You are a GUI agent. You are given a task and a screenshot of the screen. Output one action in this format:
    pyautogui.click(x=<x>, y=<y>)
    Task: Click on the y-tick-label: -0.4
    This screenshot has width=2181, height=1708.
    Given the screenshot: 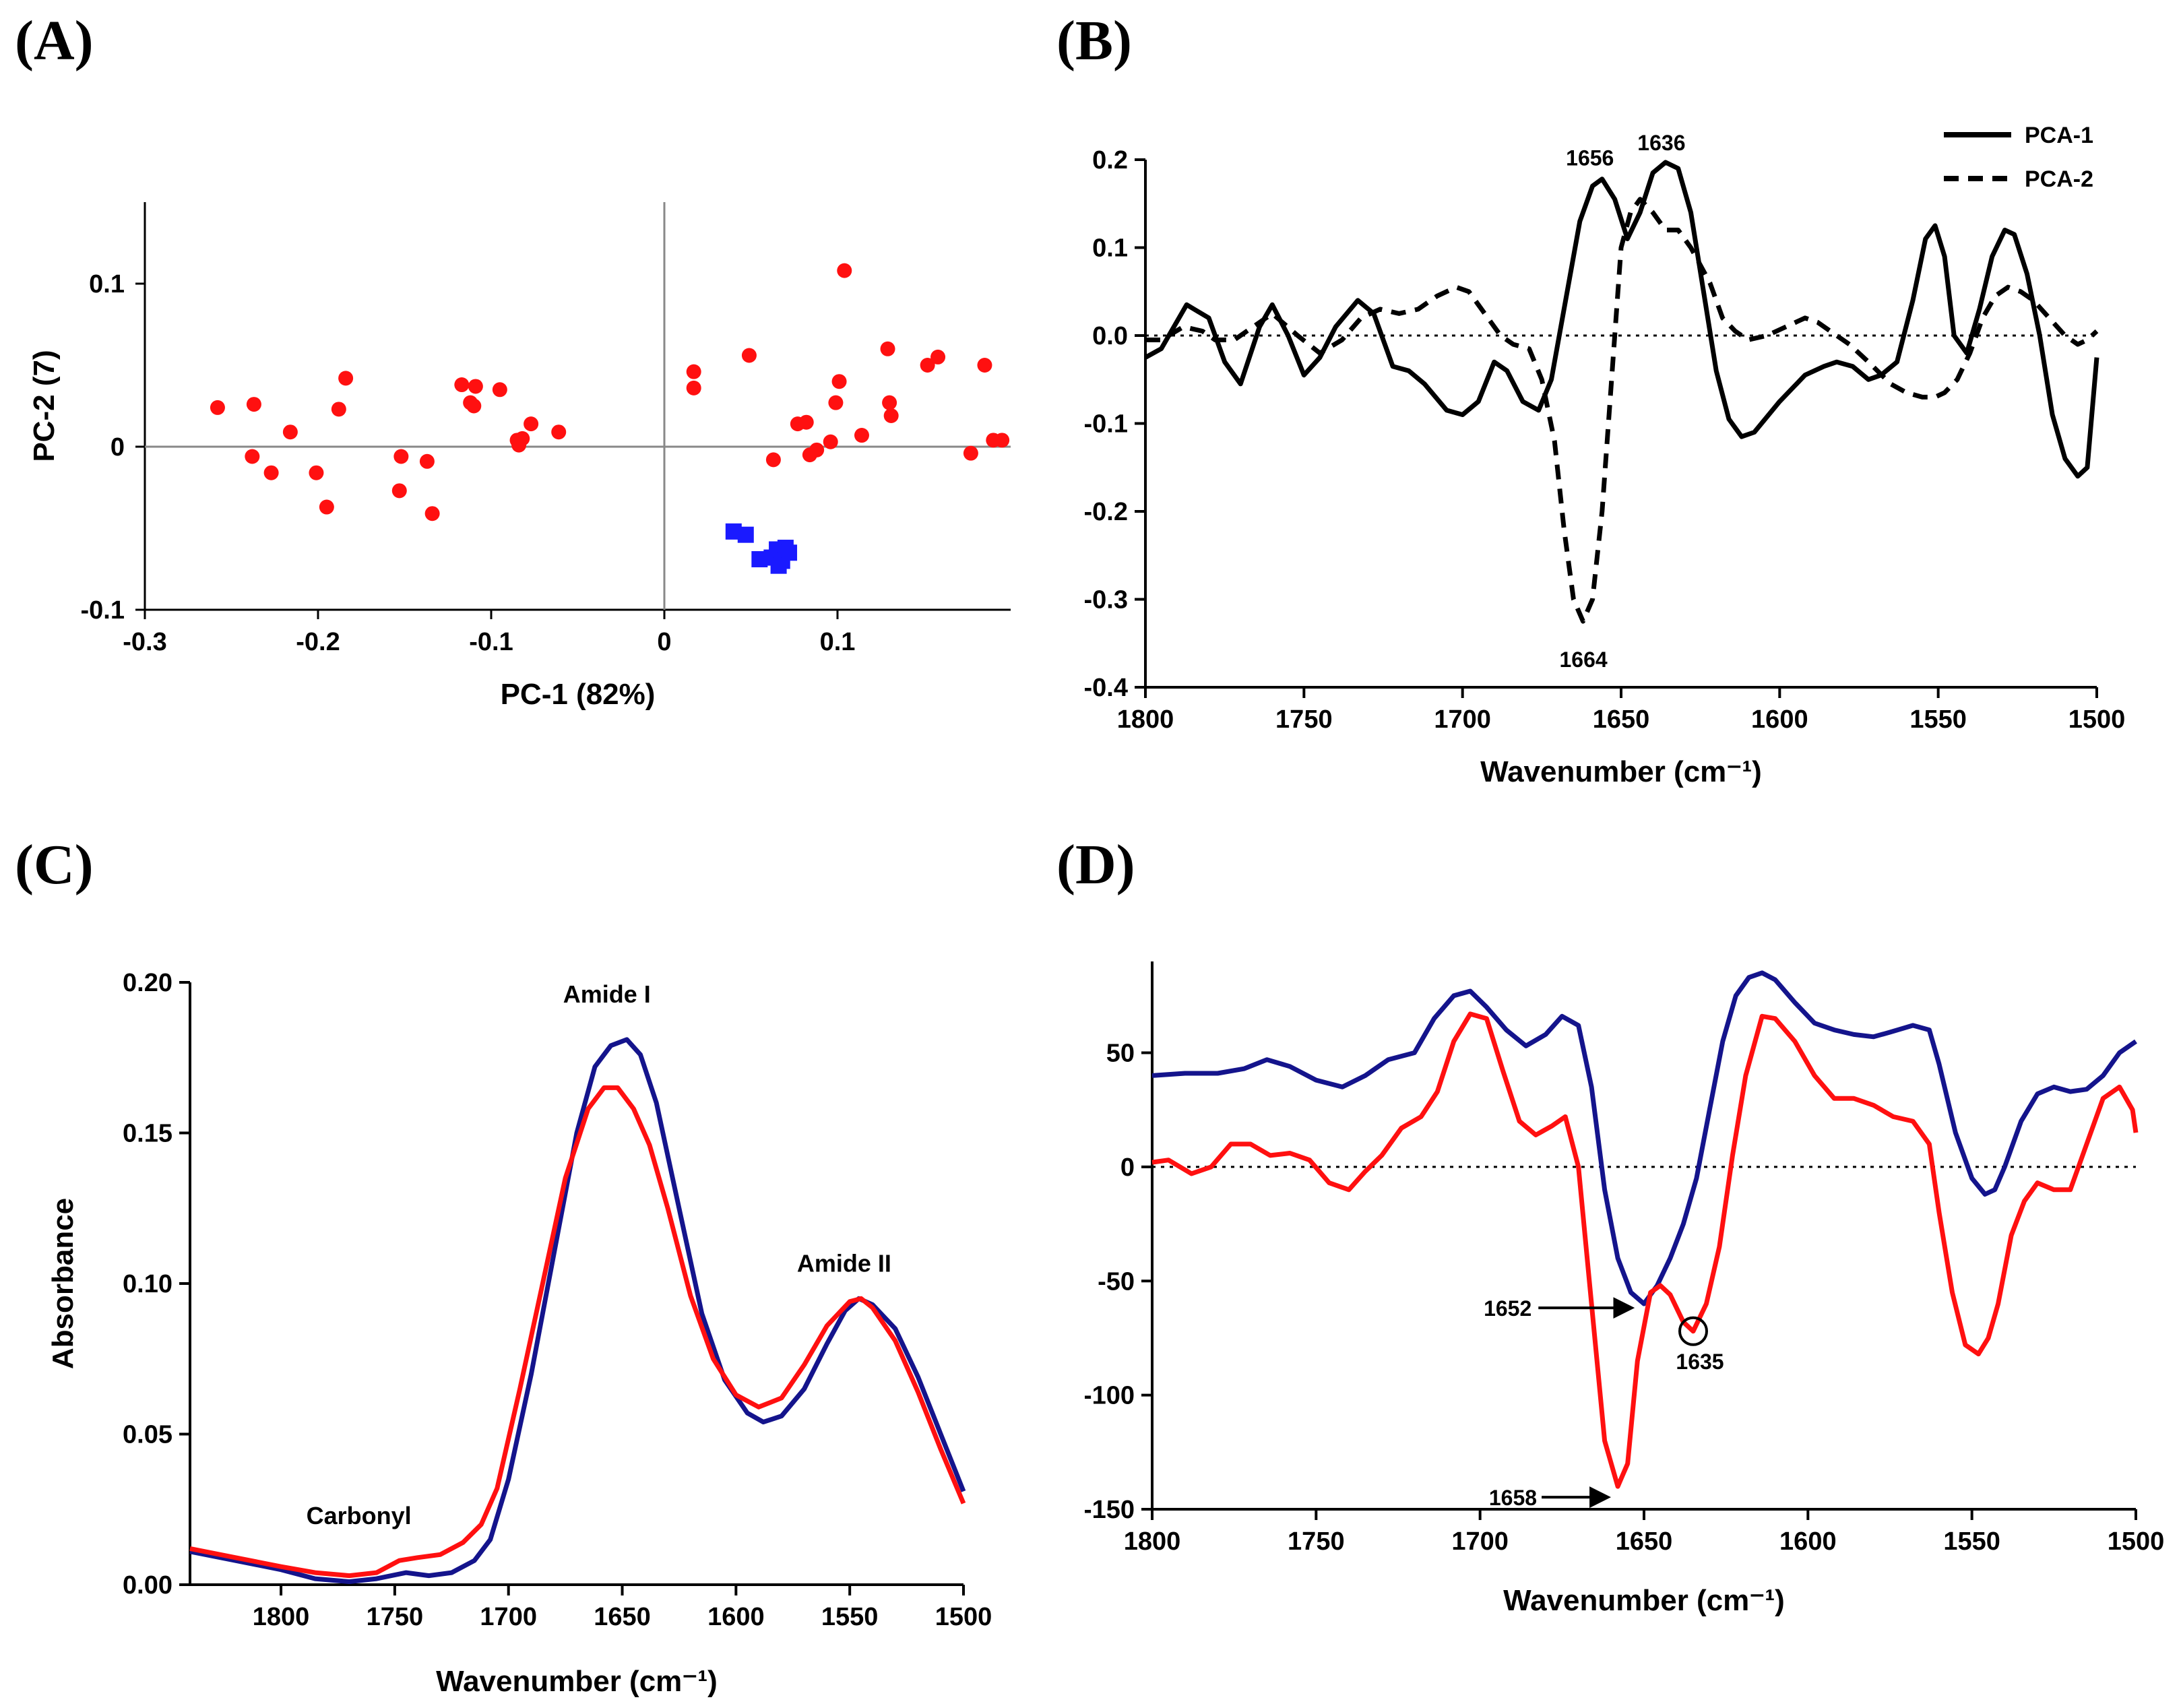 What is the action you would take?
    pyautogui.click(x=1106, y=688)
    